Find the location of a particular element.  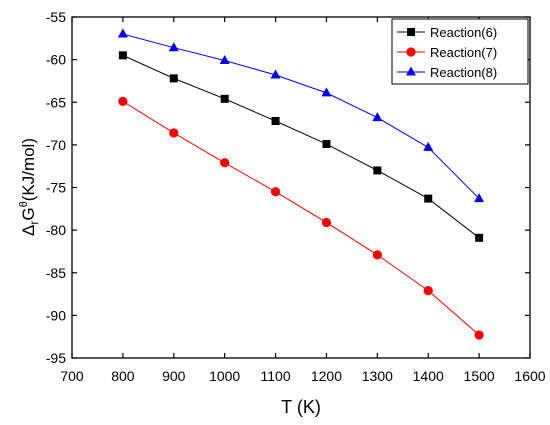

legend-label: Reaction(7) is located at coordinates (463, 52).